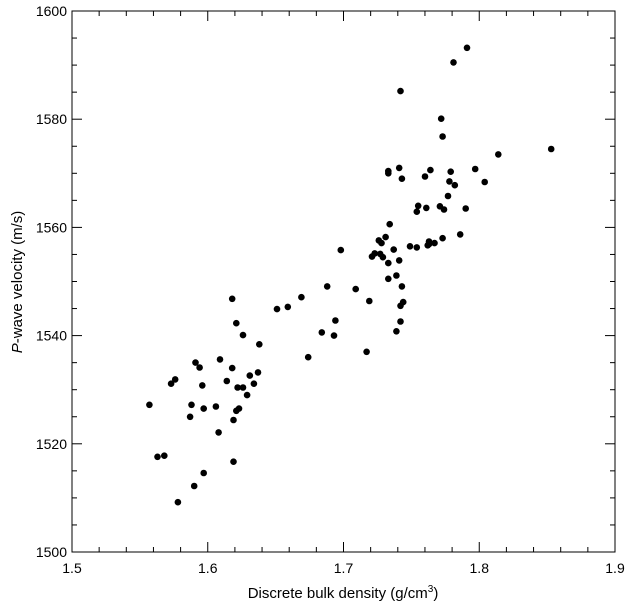 Image resolution: width=632 pixels, height=605 pixels. I want to click on y-axis-label: P-wave velocity (m/s), so click(17, 282).